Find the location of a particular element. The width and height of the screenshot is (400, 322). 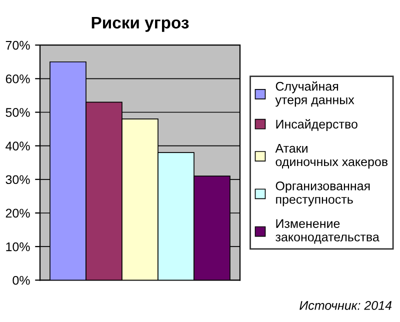

y-tick-label: 30% is located at coordinates (18, 179).